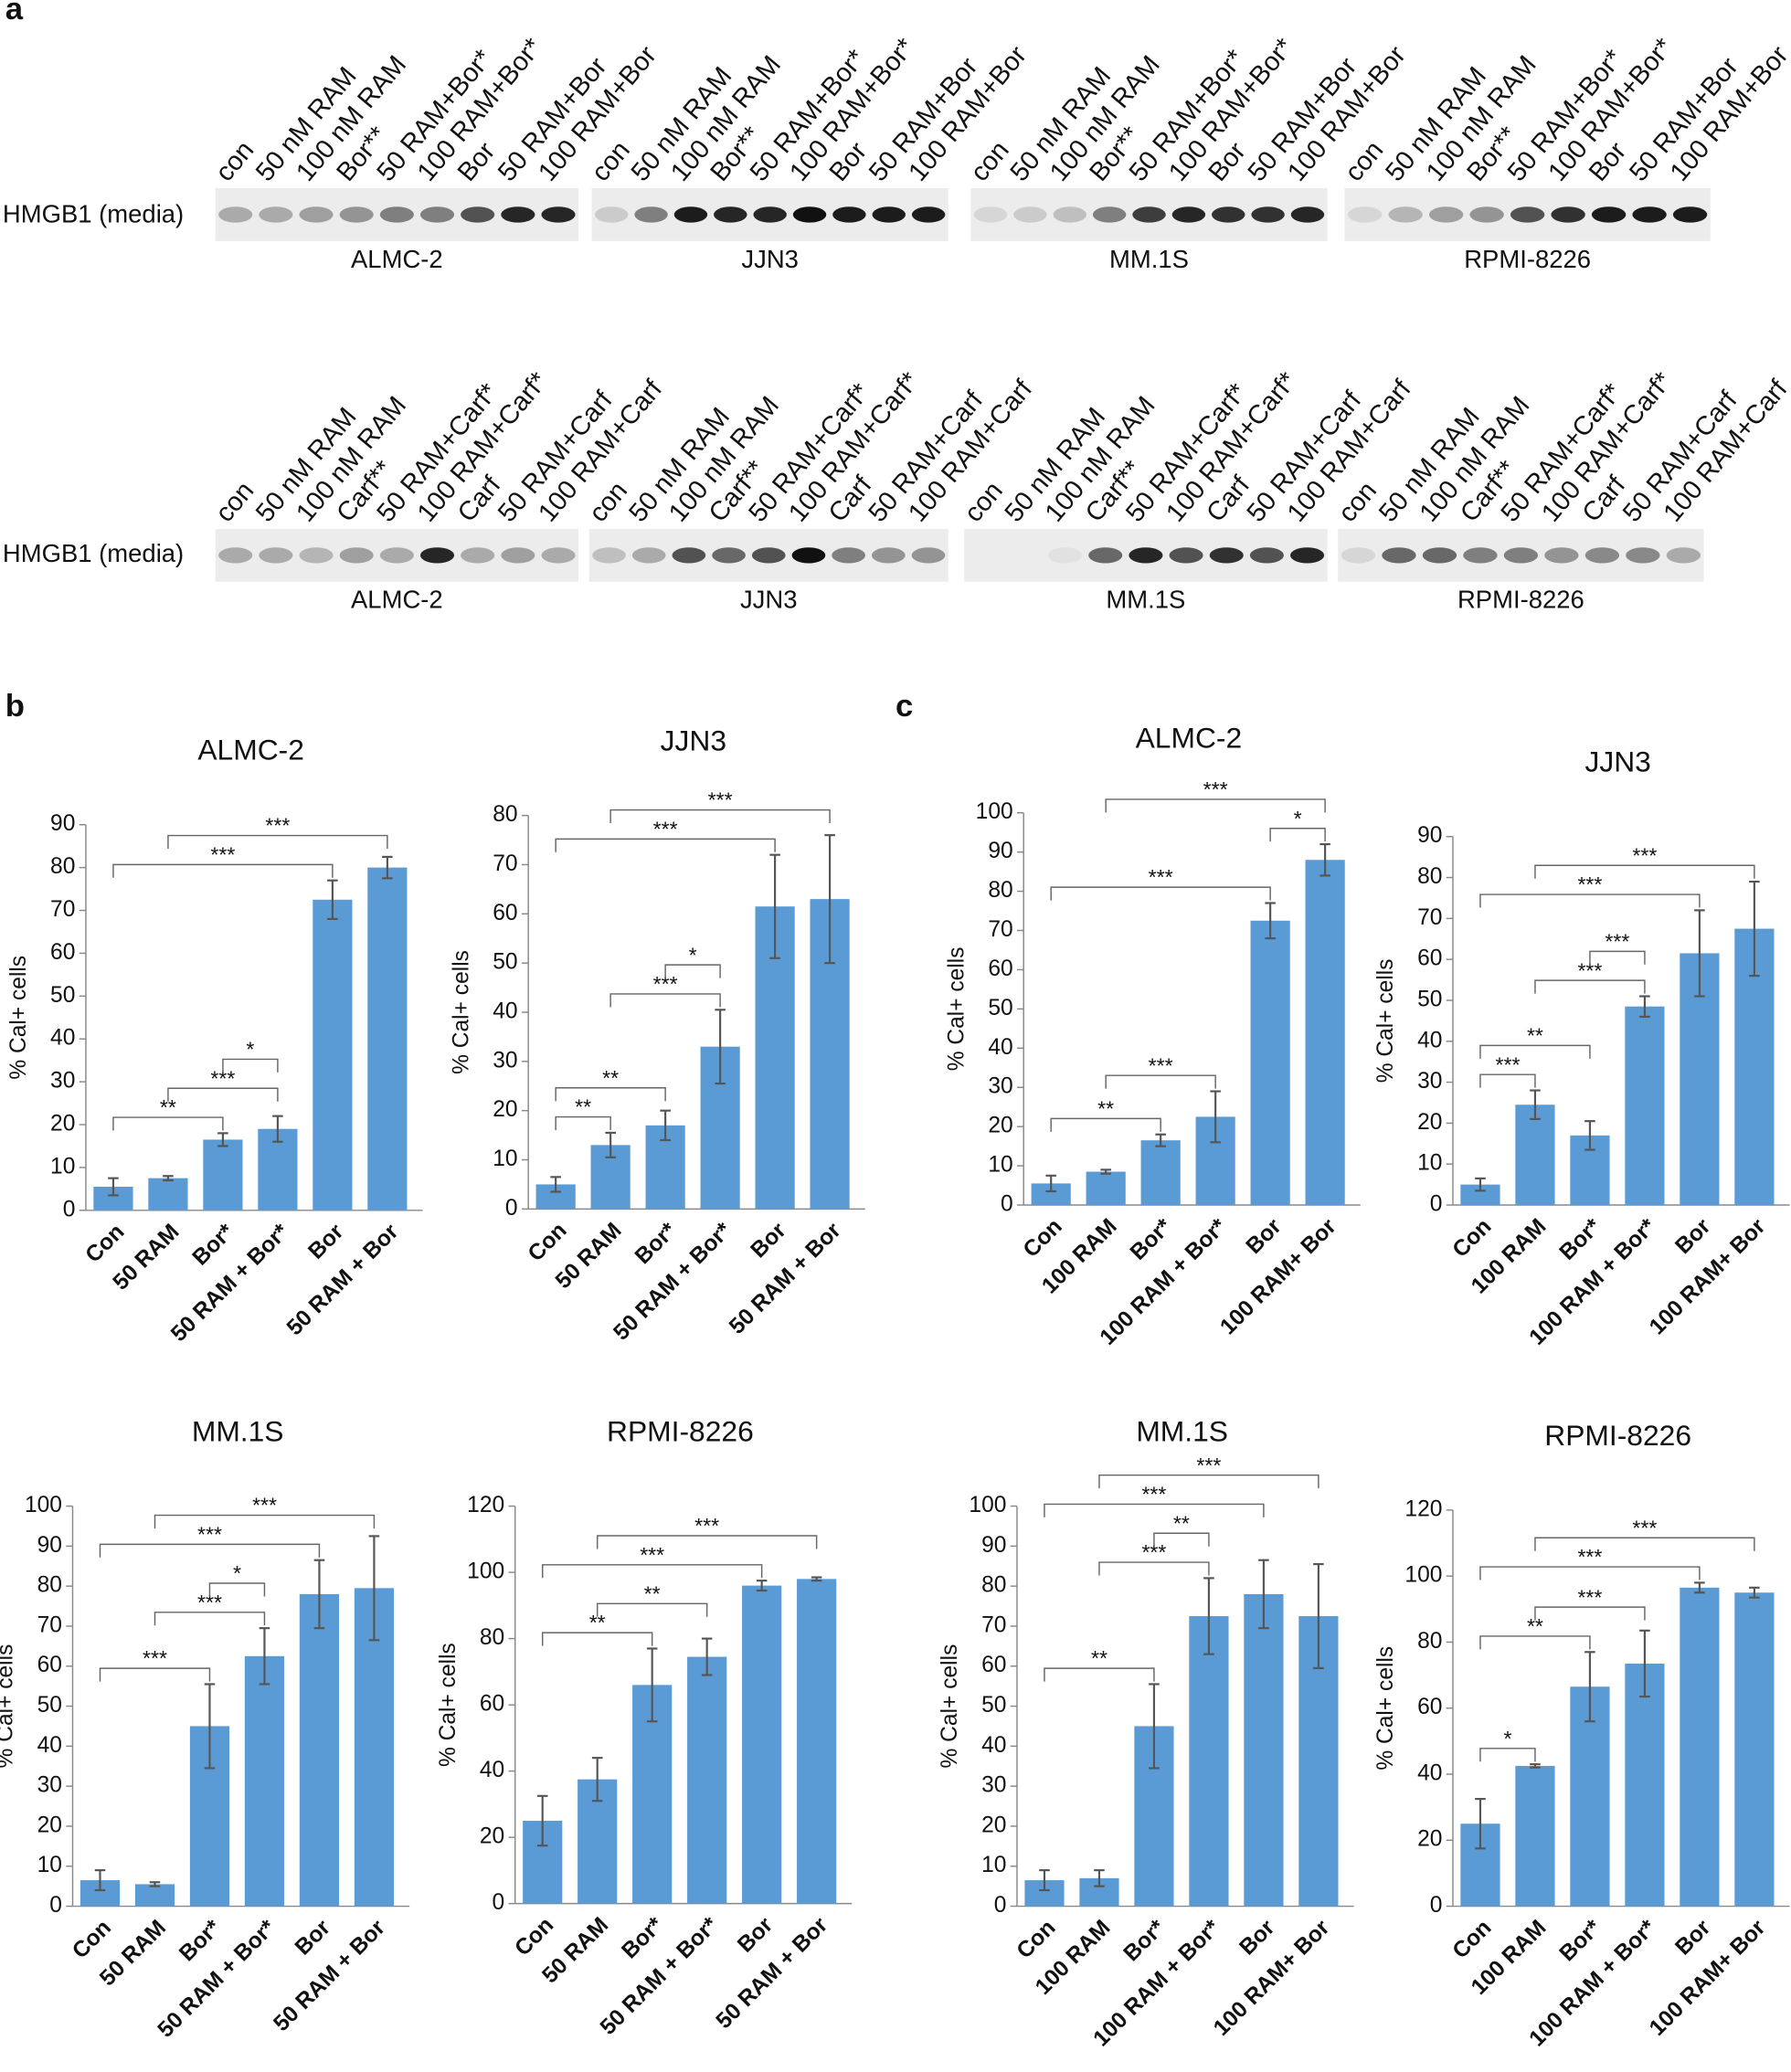 Image resolution: width=1791 pixels, height=2072 pixels. I want to click on panel-label: a, so click(15, 13).